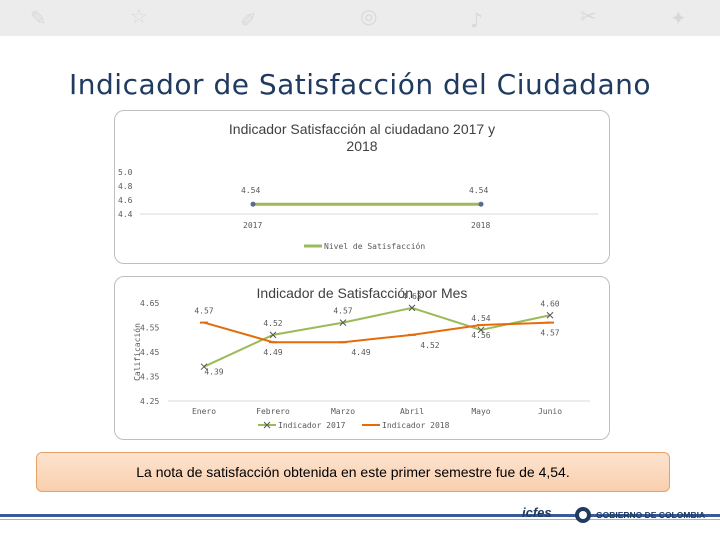 This screenshot has width=720, height=540. I want to click on footer-stripe-thin, so click(360, 519).